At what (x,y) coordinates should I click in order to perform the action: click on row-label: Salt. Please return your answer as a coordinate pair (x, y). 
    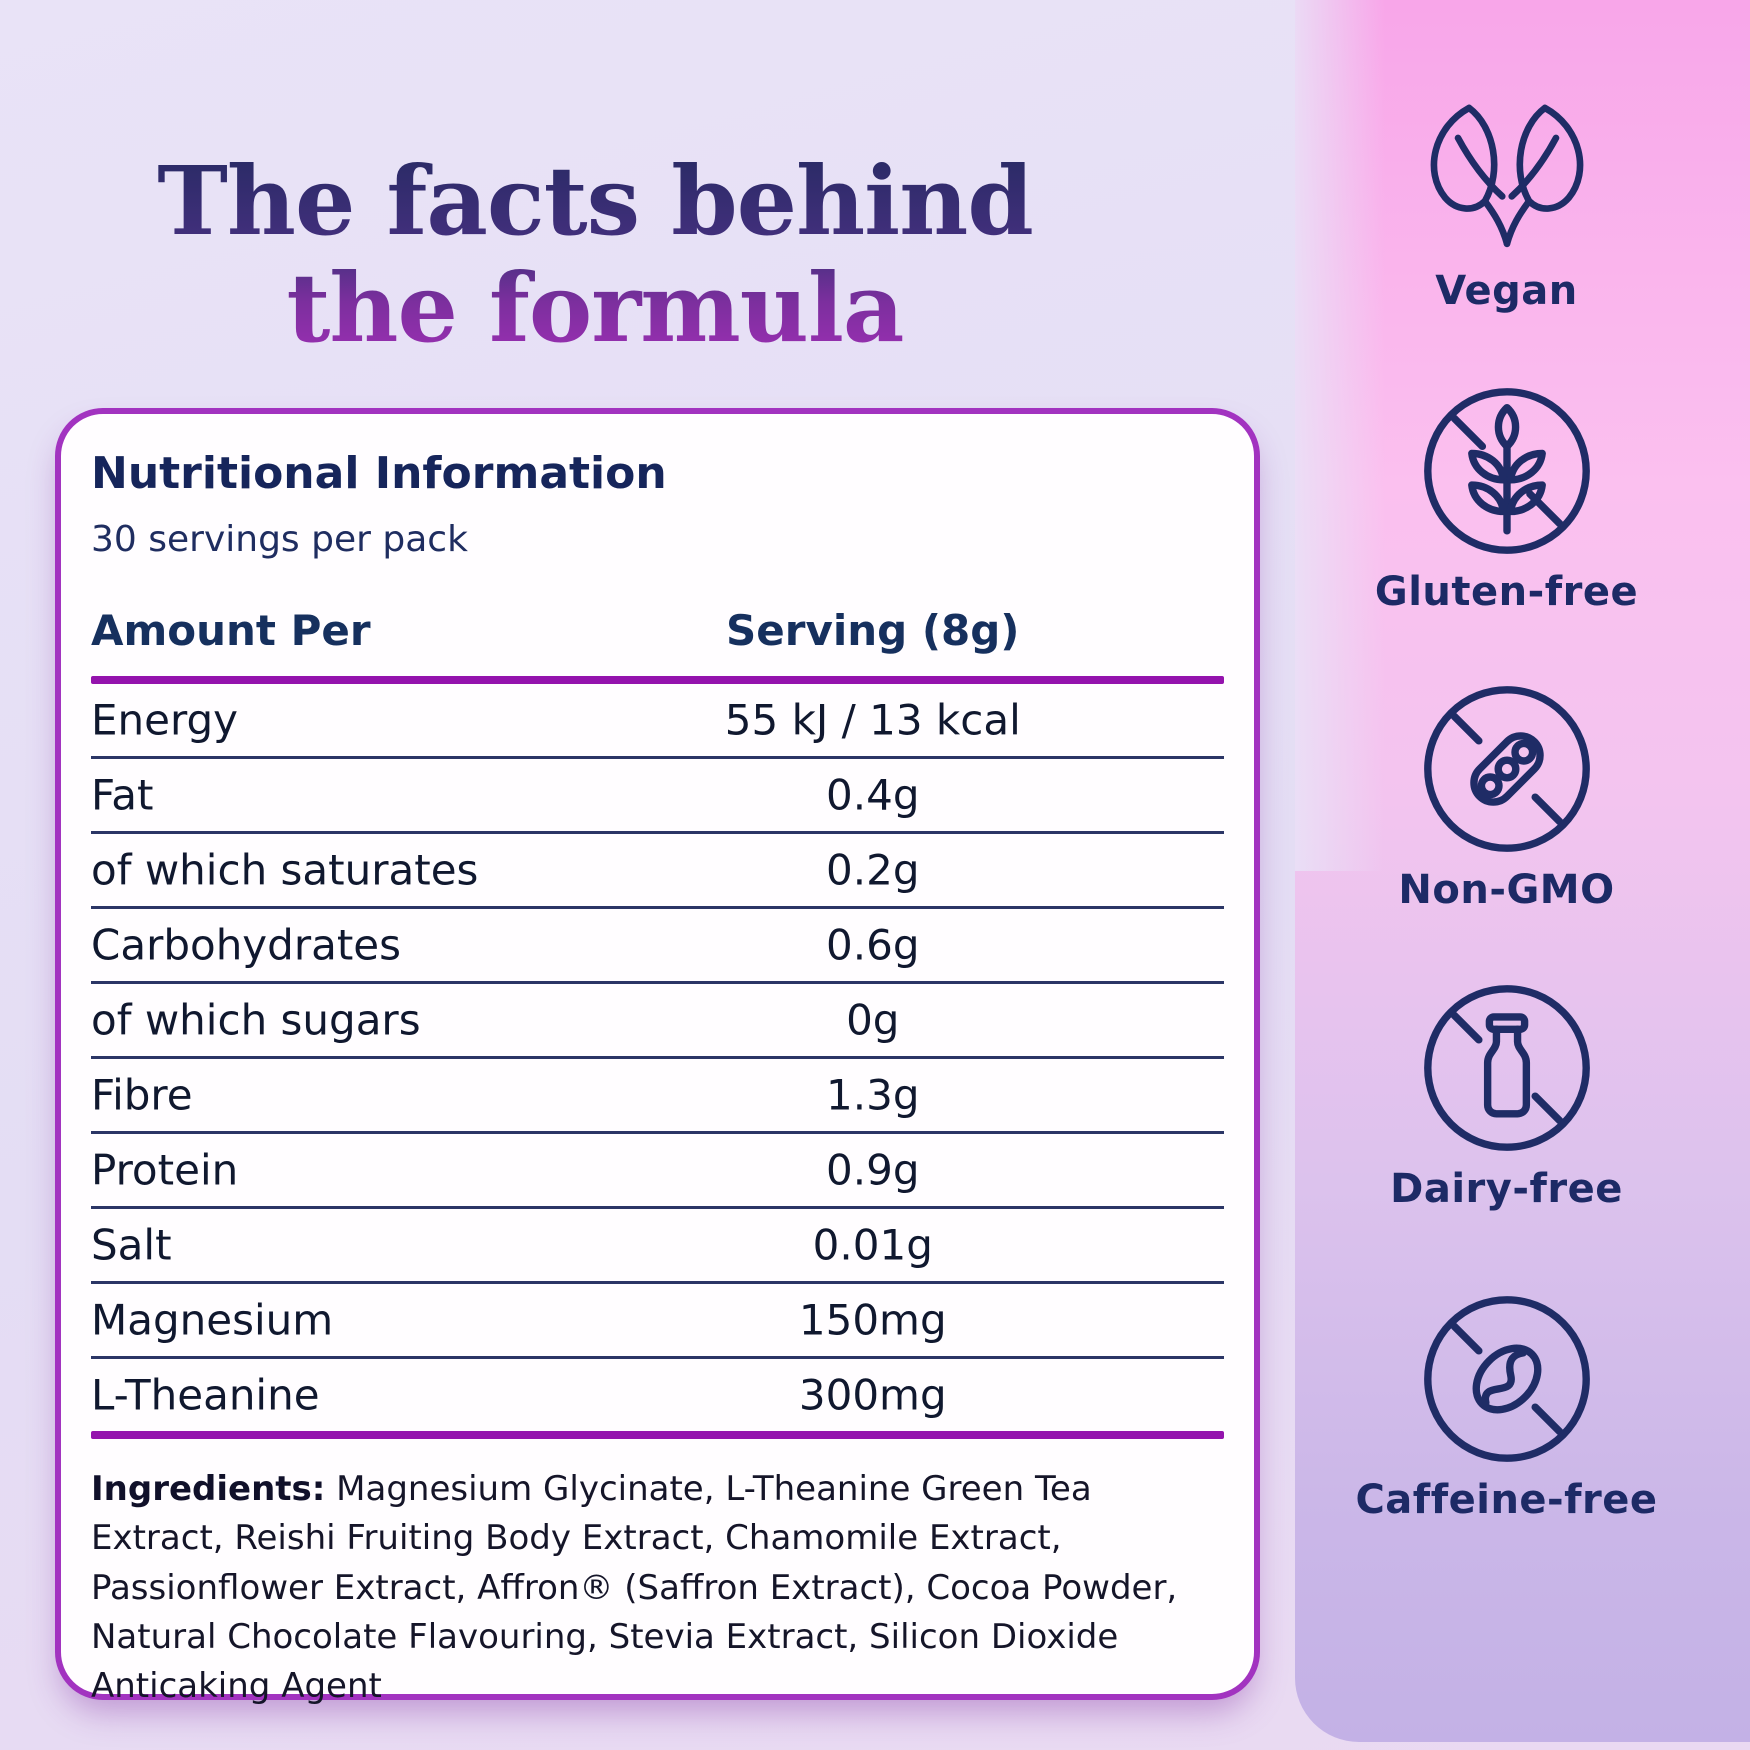
    Looking at the image, I should click on (131, 1245).